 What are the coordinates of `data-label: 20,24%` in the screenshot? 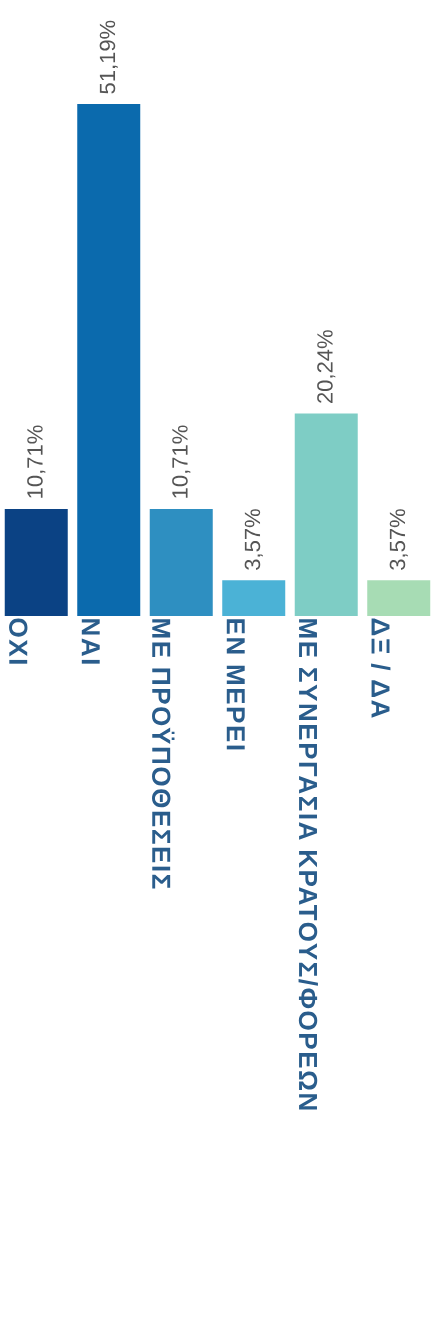 It's located at (326, 366).